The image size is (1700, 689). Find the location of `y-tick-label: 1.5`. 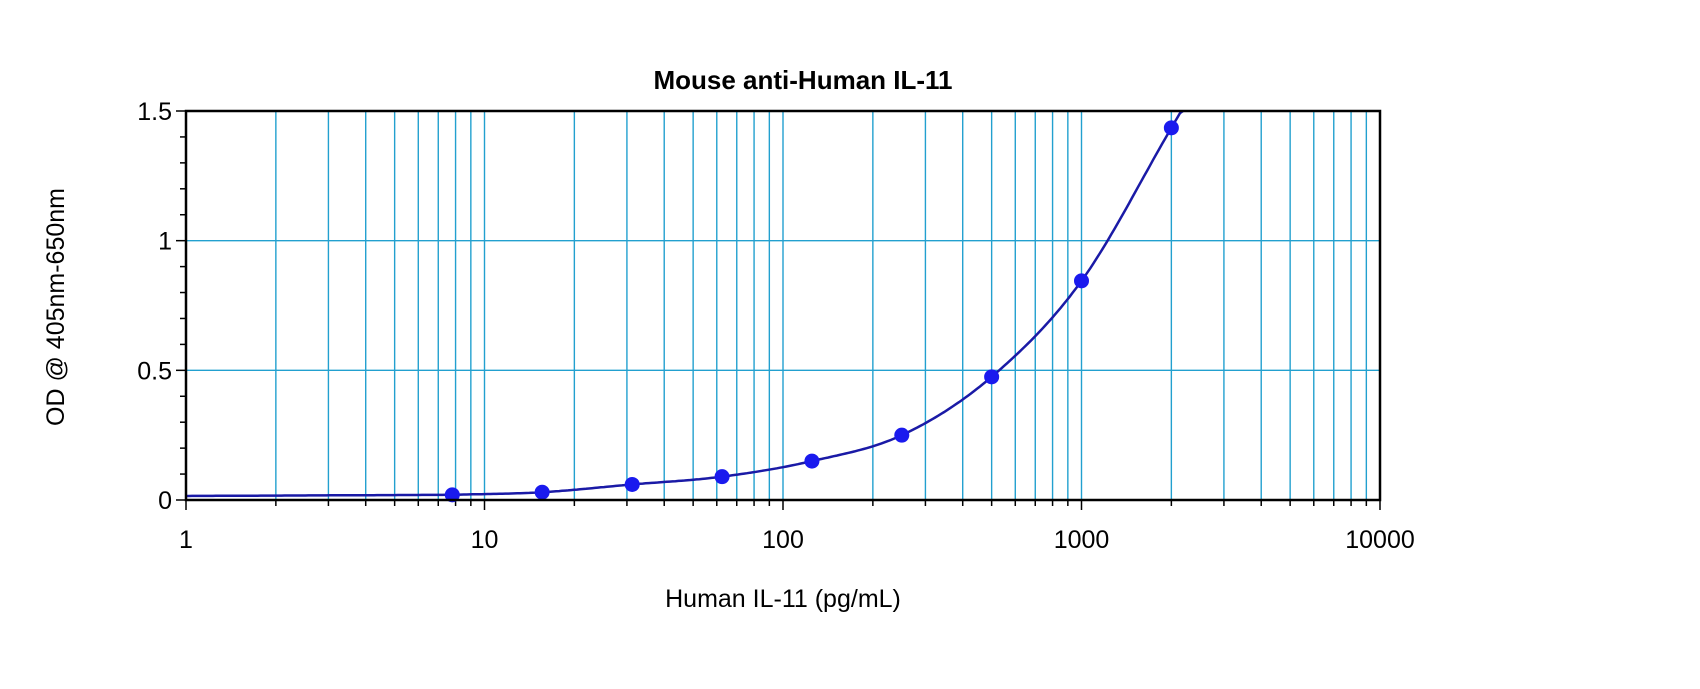

y-tick-label: 1.5 is located at coordinates (154, 112).